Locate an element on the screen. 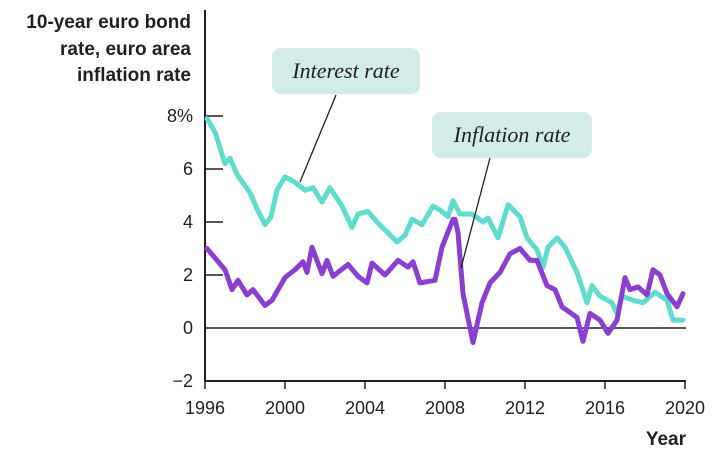 The image size is (717, 453). y-tick-label: 4 is located at coordinates (188, 222).